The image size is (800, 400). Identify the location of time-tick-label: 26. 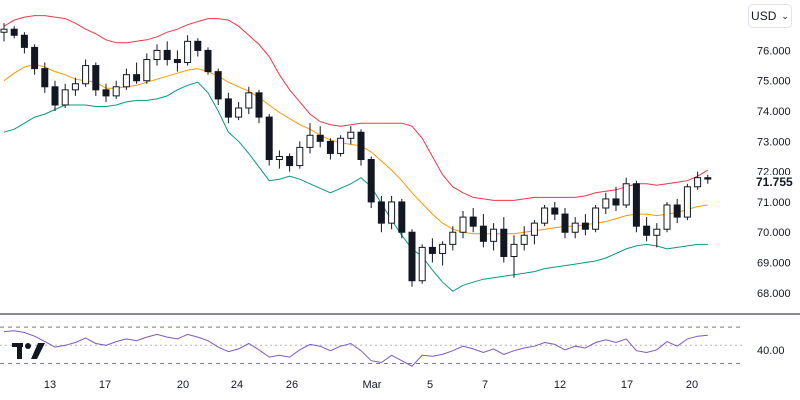
(292, 385).